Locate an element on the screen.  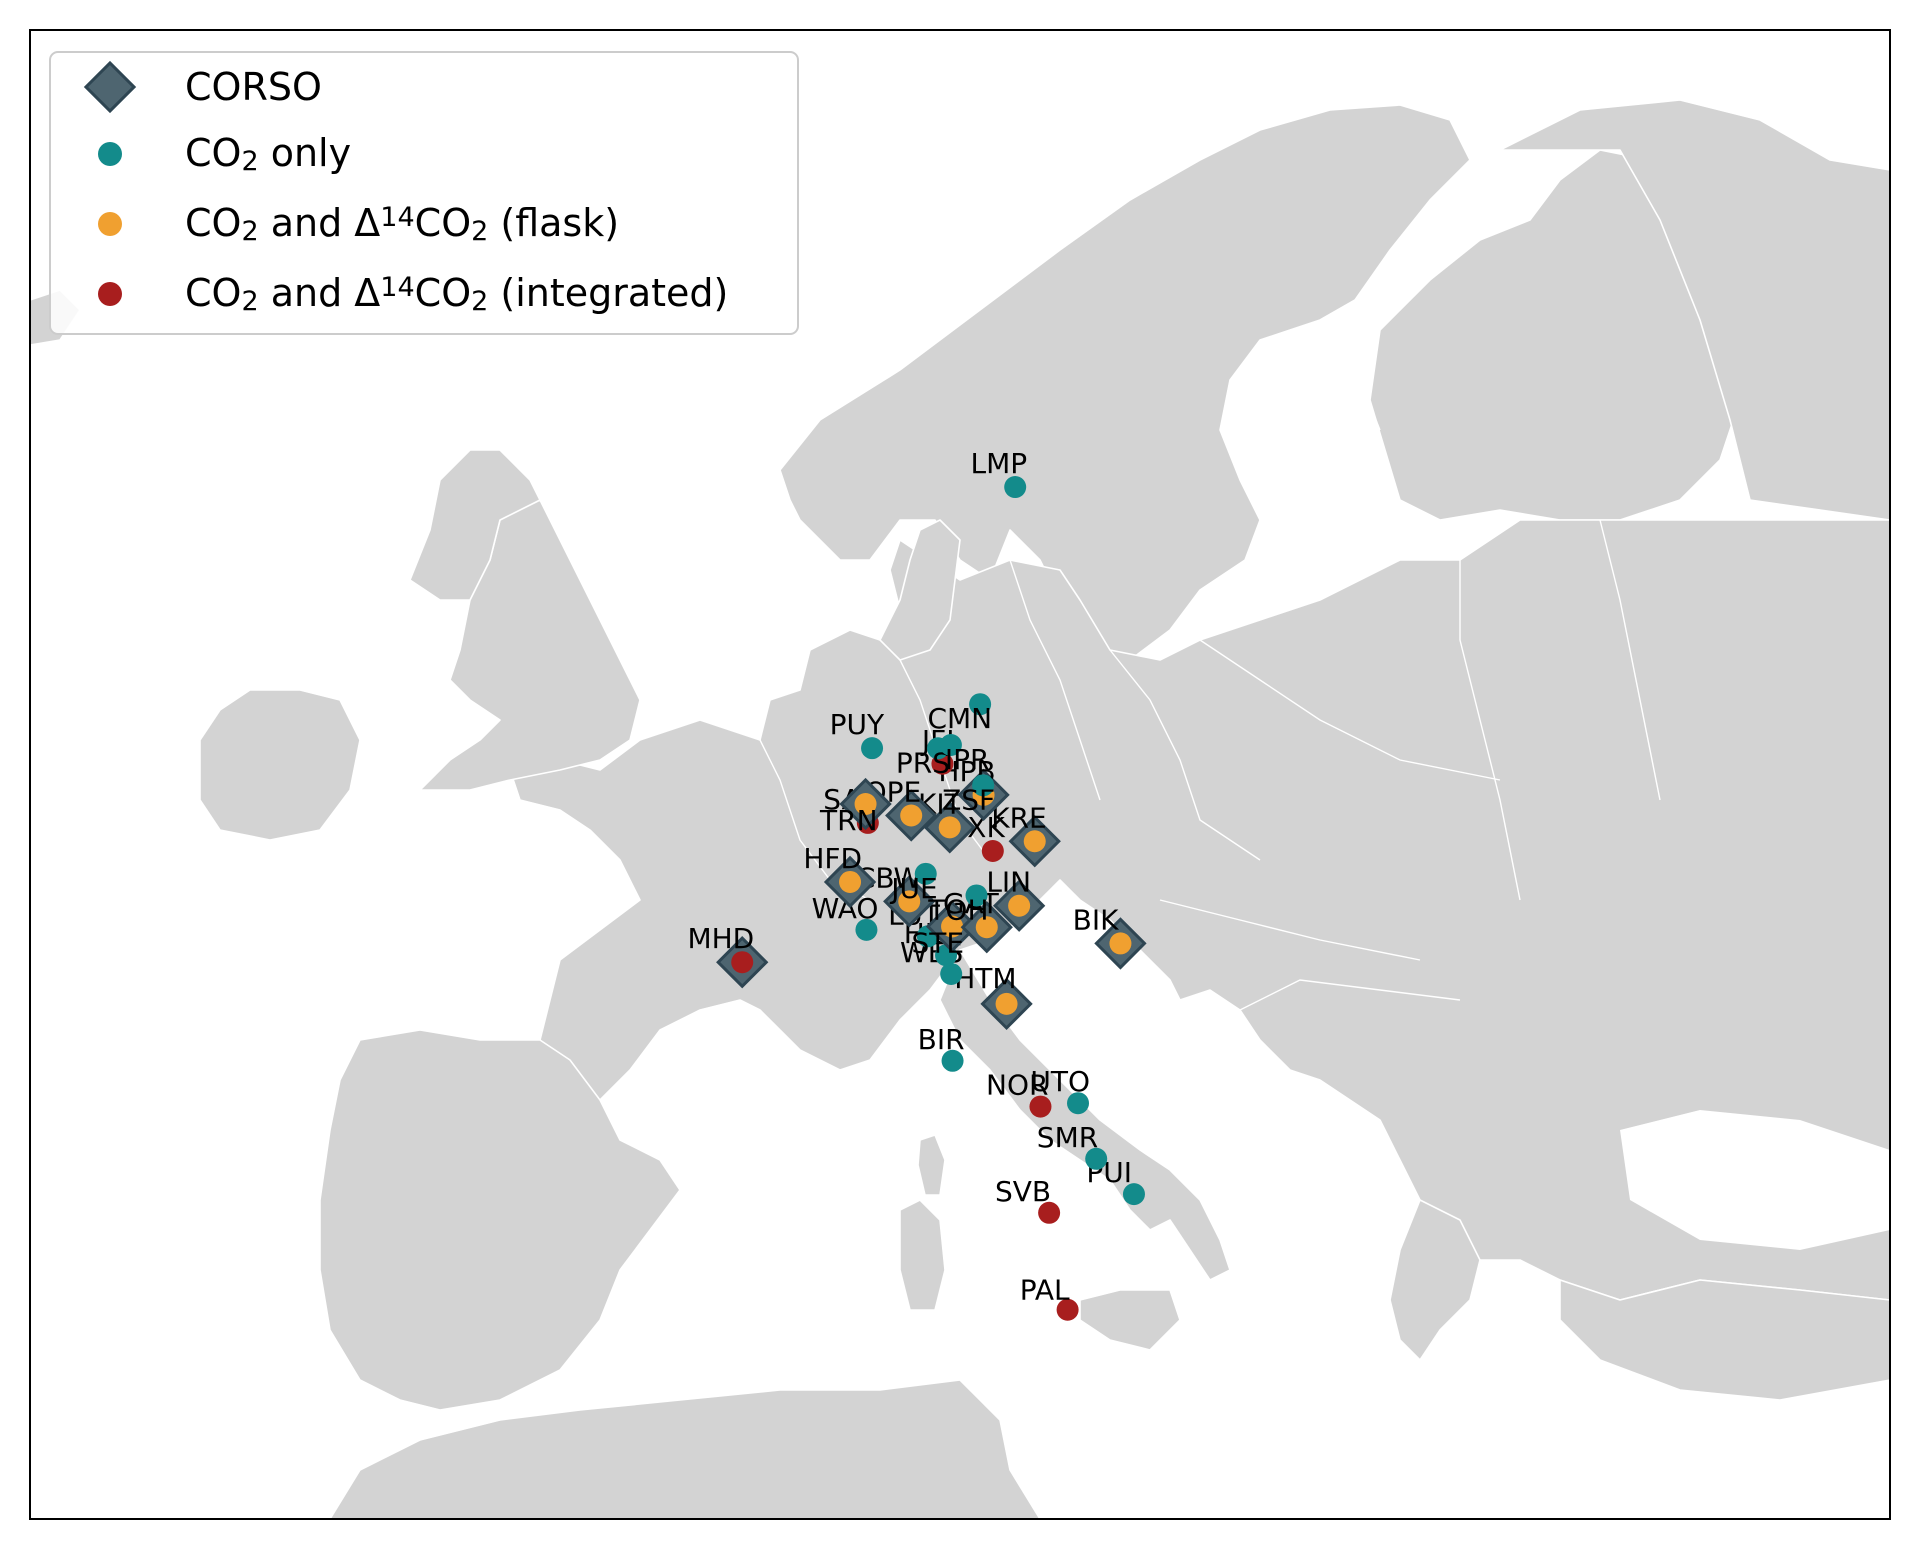
station-zsf: ZSF is located at coordinates (968, 795).